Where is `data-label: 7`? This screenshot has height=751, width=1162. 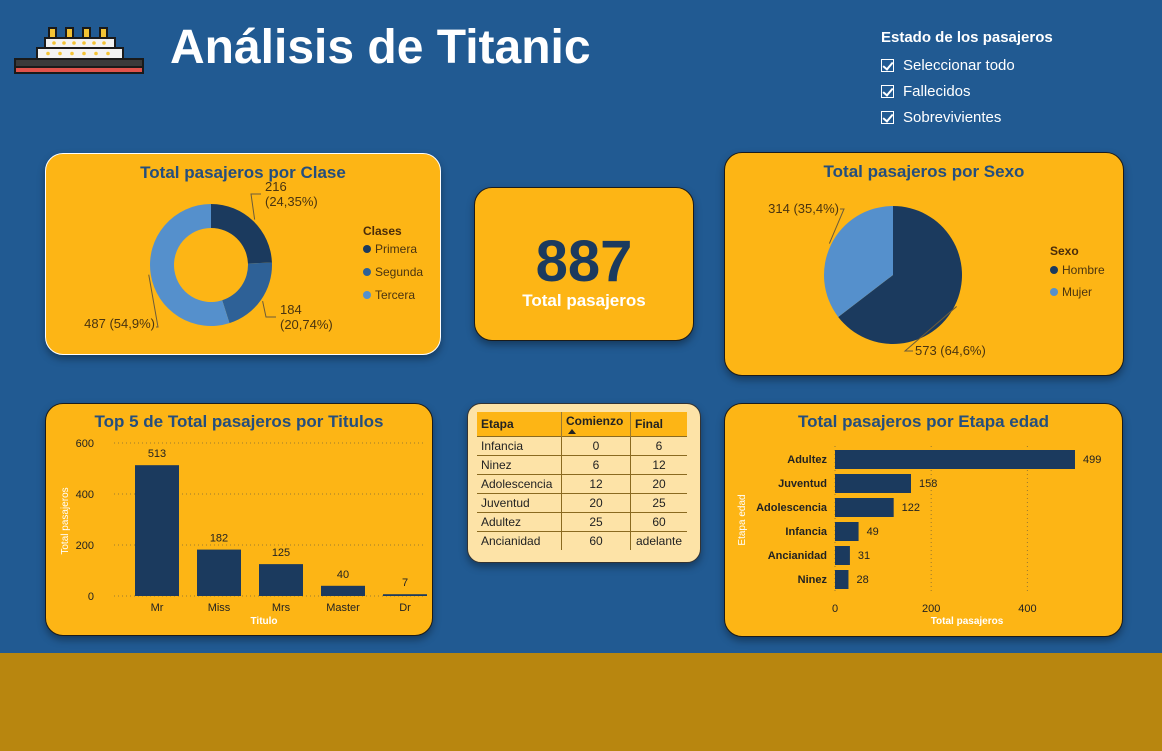 data-label: 7 is located at coordinates (405, 583).